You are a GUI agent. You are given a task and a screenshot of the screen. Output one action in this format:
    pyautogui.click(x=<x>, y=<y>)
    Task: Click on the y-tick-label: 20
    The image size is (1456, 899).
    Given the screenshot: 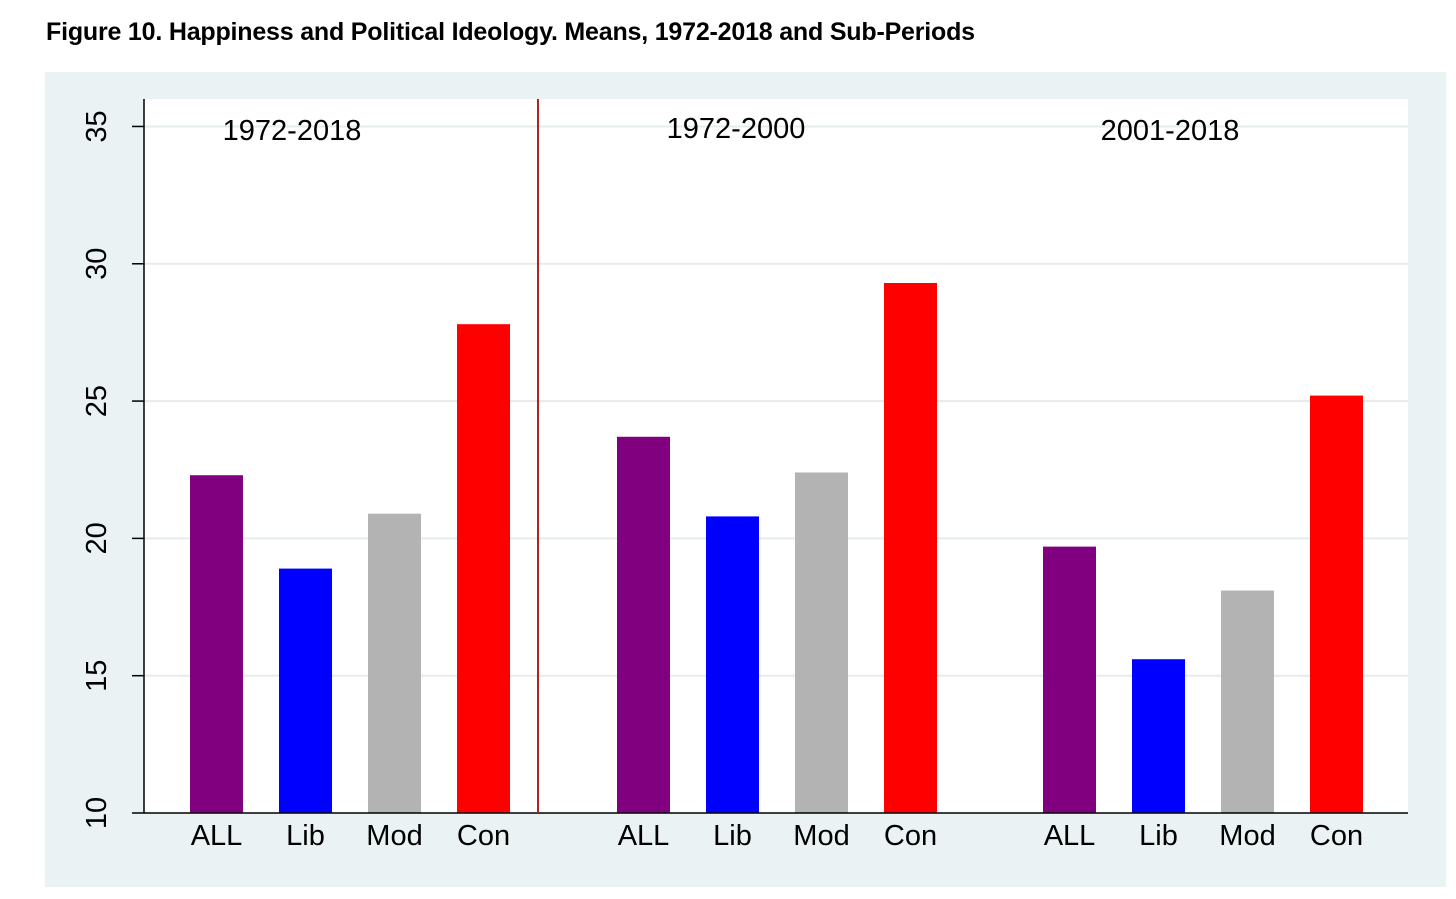 What is the action you would take?
    pyautogui.click(x=97, y=538)
    